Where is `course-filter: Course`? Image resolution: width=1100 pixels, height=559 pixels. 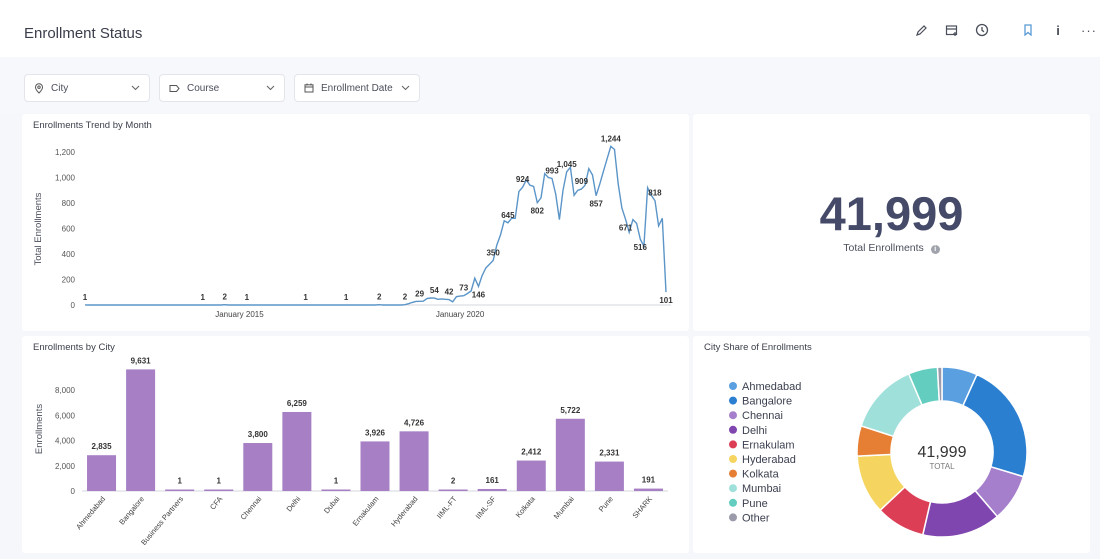 course-filter: Course is located at coordinates (222, 88).